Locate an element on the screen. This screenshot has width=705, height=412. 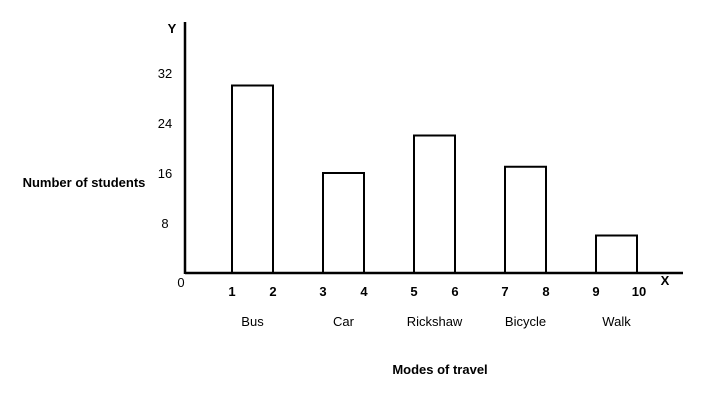
x-tick-label: 2 is located at coordinates (272, 291).